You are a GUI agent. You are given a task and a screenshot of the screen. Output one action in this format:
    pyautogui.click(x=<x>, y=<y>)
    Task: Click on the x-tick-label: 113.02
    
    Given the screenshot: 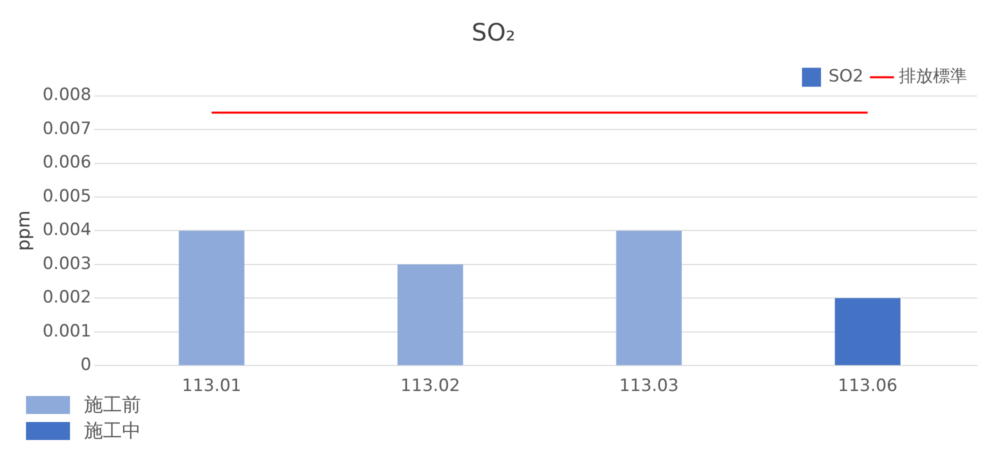 What is the action you would take?
    pyautogui.click(x=430, y=386)
    